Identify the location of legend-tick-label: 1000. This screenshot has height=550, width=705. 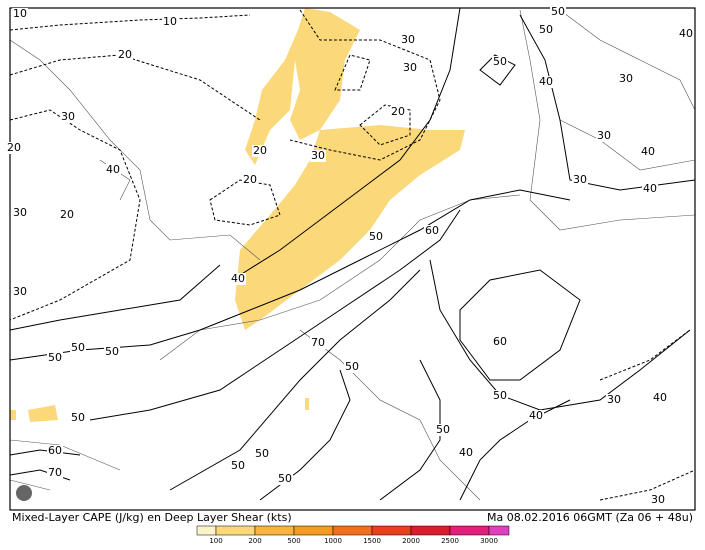
(333, 541).